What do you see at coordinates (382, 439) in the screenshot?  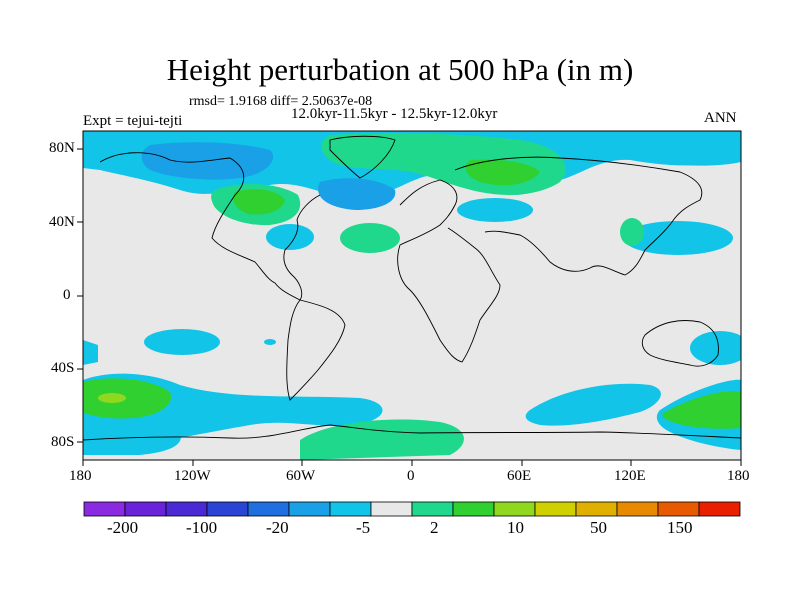 I see `region-2-antarctic` at bounding box center [382, 439].